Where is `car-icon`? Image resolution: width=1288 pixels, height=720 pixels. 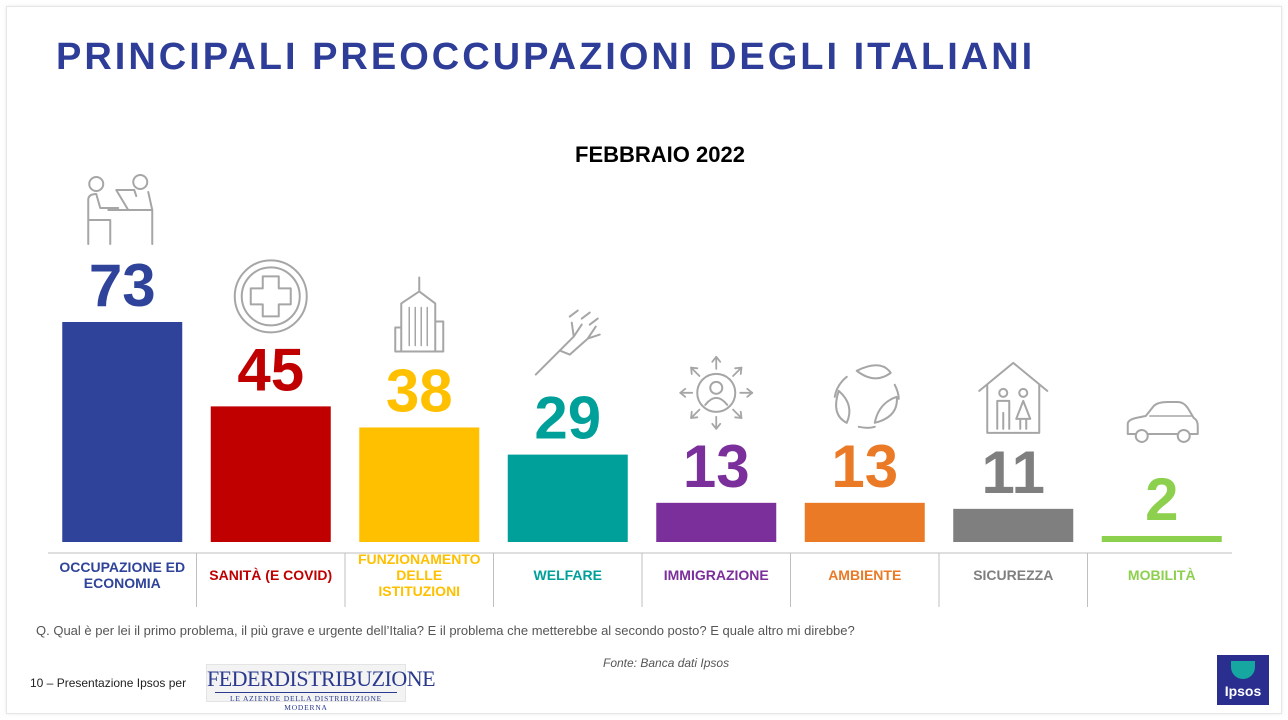
car-icon is located at coordinates (1162, 421).